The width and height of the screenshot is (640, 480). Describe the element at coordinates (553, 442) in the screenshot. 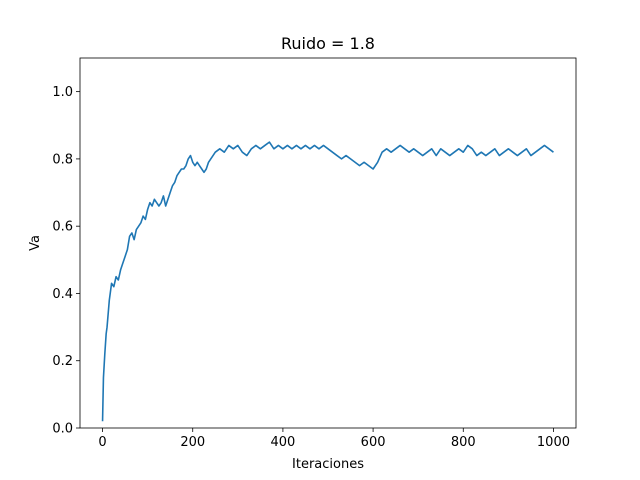

I see `x-tick-label: 1000` at that location.